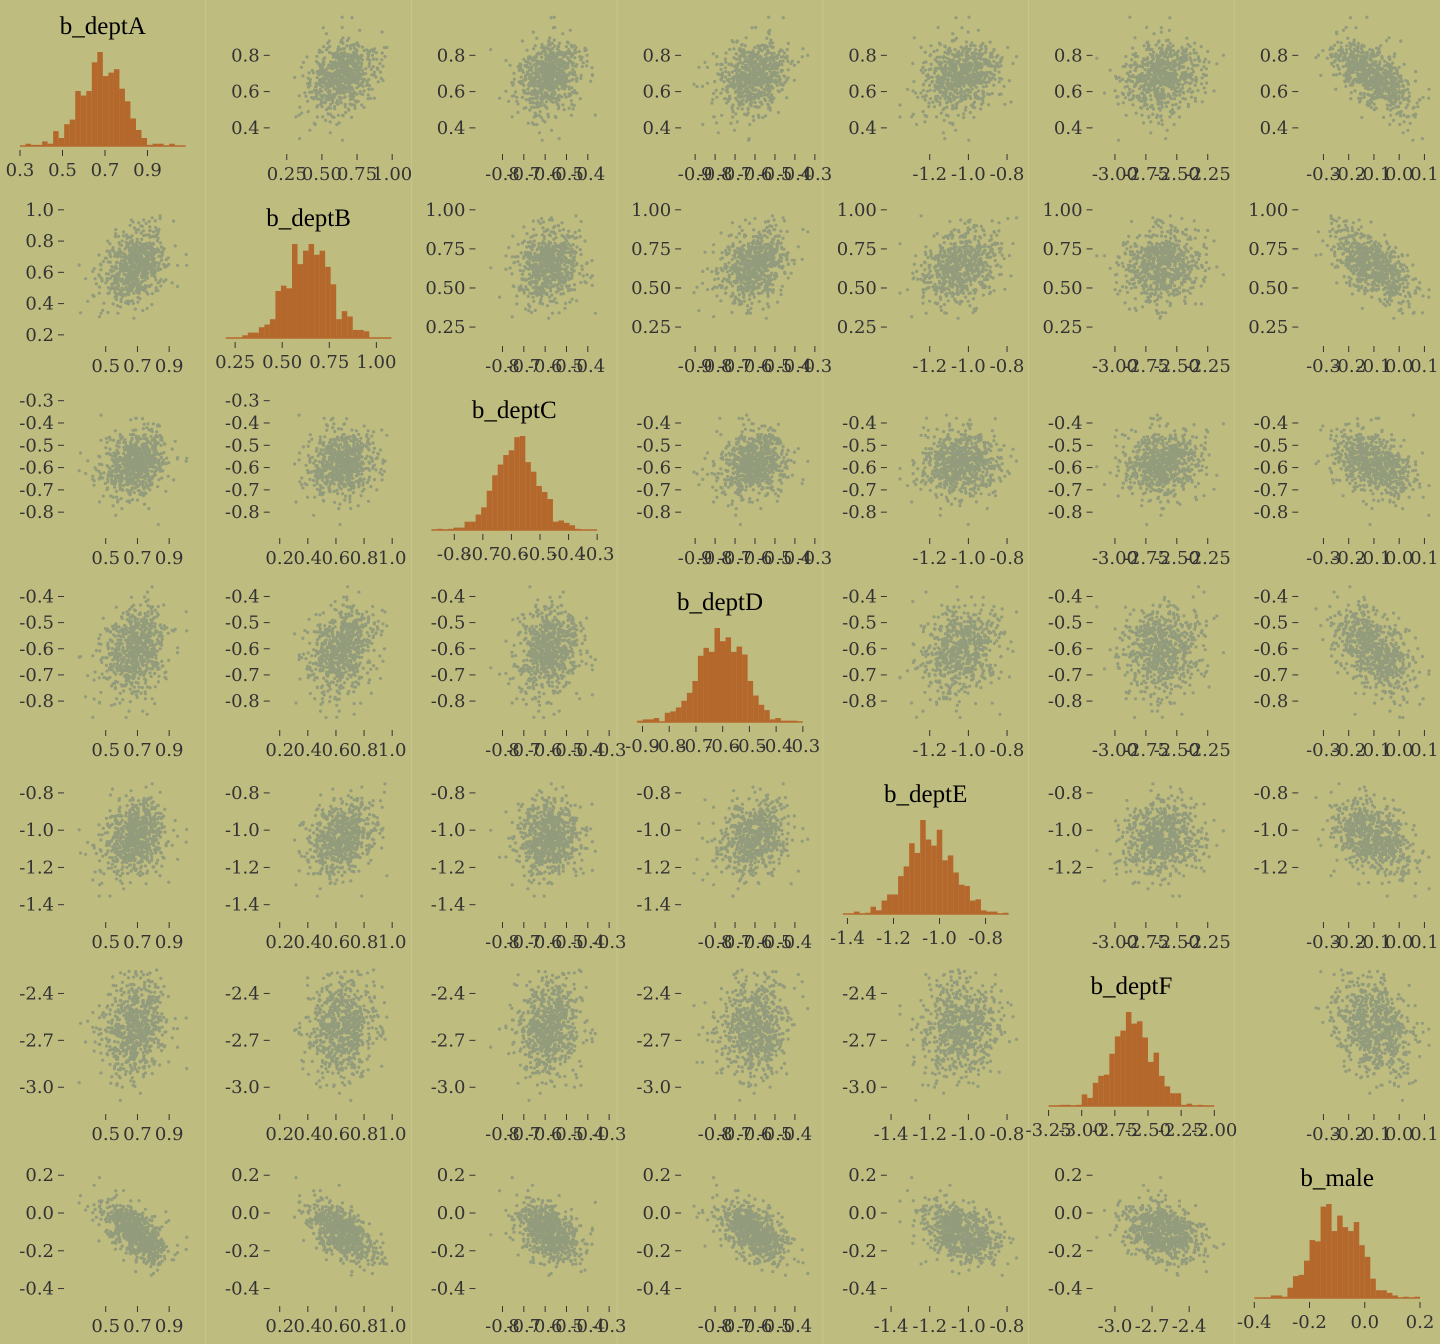  Describe the element at coordinates (242, 675) in the screenshot. I see `y-tick-label: -0.7` at that location.